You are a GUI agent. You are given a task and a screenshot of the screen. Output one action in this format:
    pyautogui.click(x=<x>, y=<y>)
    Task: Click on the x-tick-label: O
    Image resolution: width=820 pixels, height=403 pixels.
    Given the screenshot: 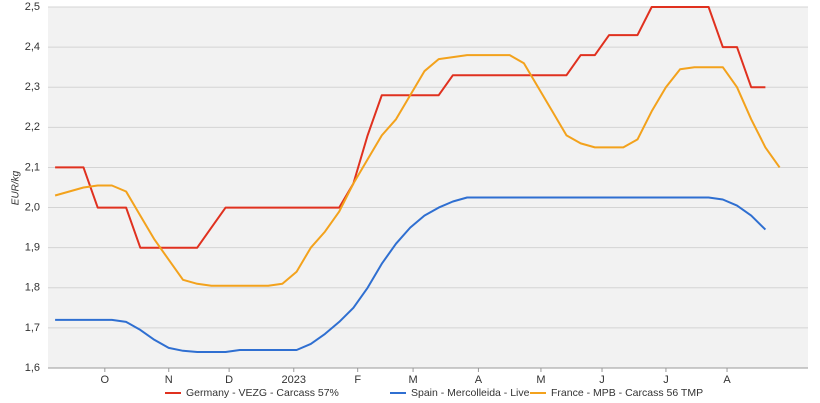 What is the action you would take?
    pyautogui.click(x=105, y=380)
    